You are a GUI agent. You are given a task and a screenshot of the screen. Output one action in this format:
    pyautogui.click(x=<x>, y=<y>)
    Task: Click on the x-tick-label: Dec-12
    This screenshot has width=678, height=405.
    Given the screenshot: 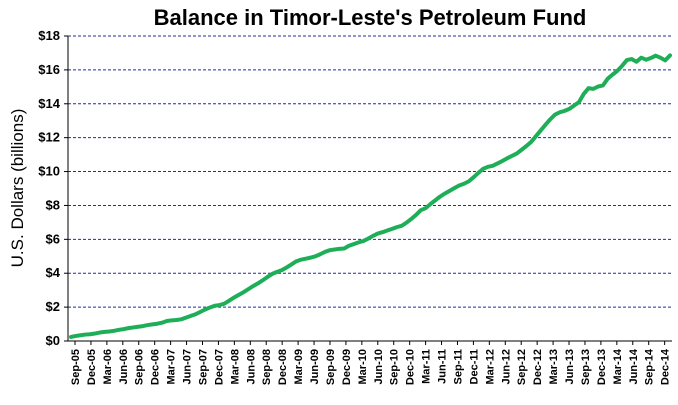 What is the action you would take?
    pyautogui.click(x=538, y=367)
    